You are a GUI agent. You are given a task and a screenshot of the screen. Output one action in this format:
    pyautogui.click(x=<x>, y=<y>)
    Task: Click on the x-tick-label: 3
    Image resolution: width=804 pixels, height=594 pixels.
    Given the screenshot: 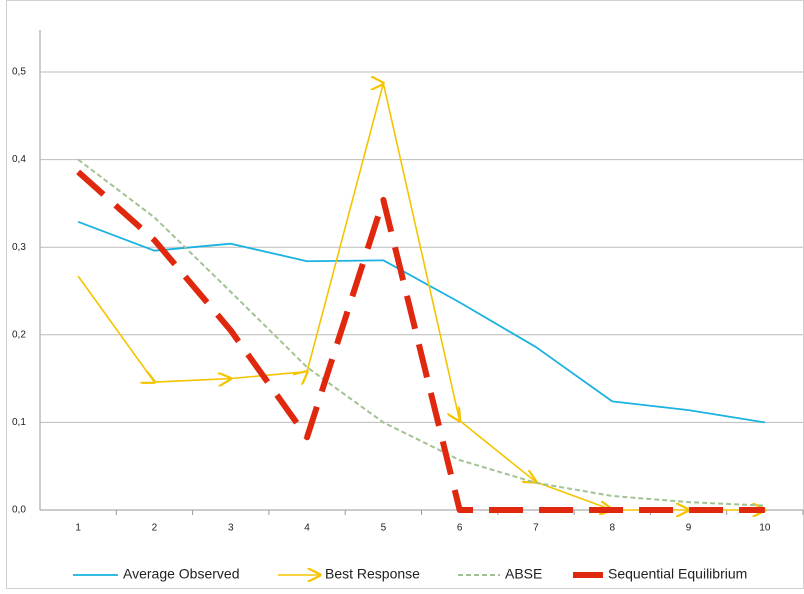 What is the action you would take?
    pyautogui.click(x=231, y=528)
    